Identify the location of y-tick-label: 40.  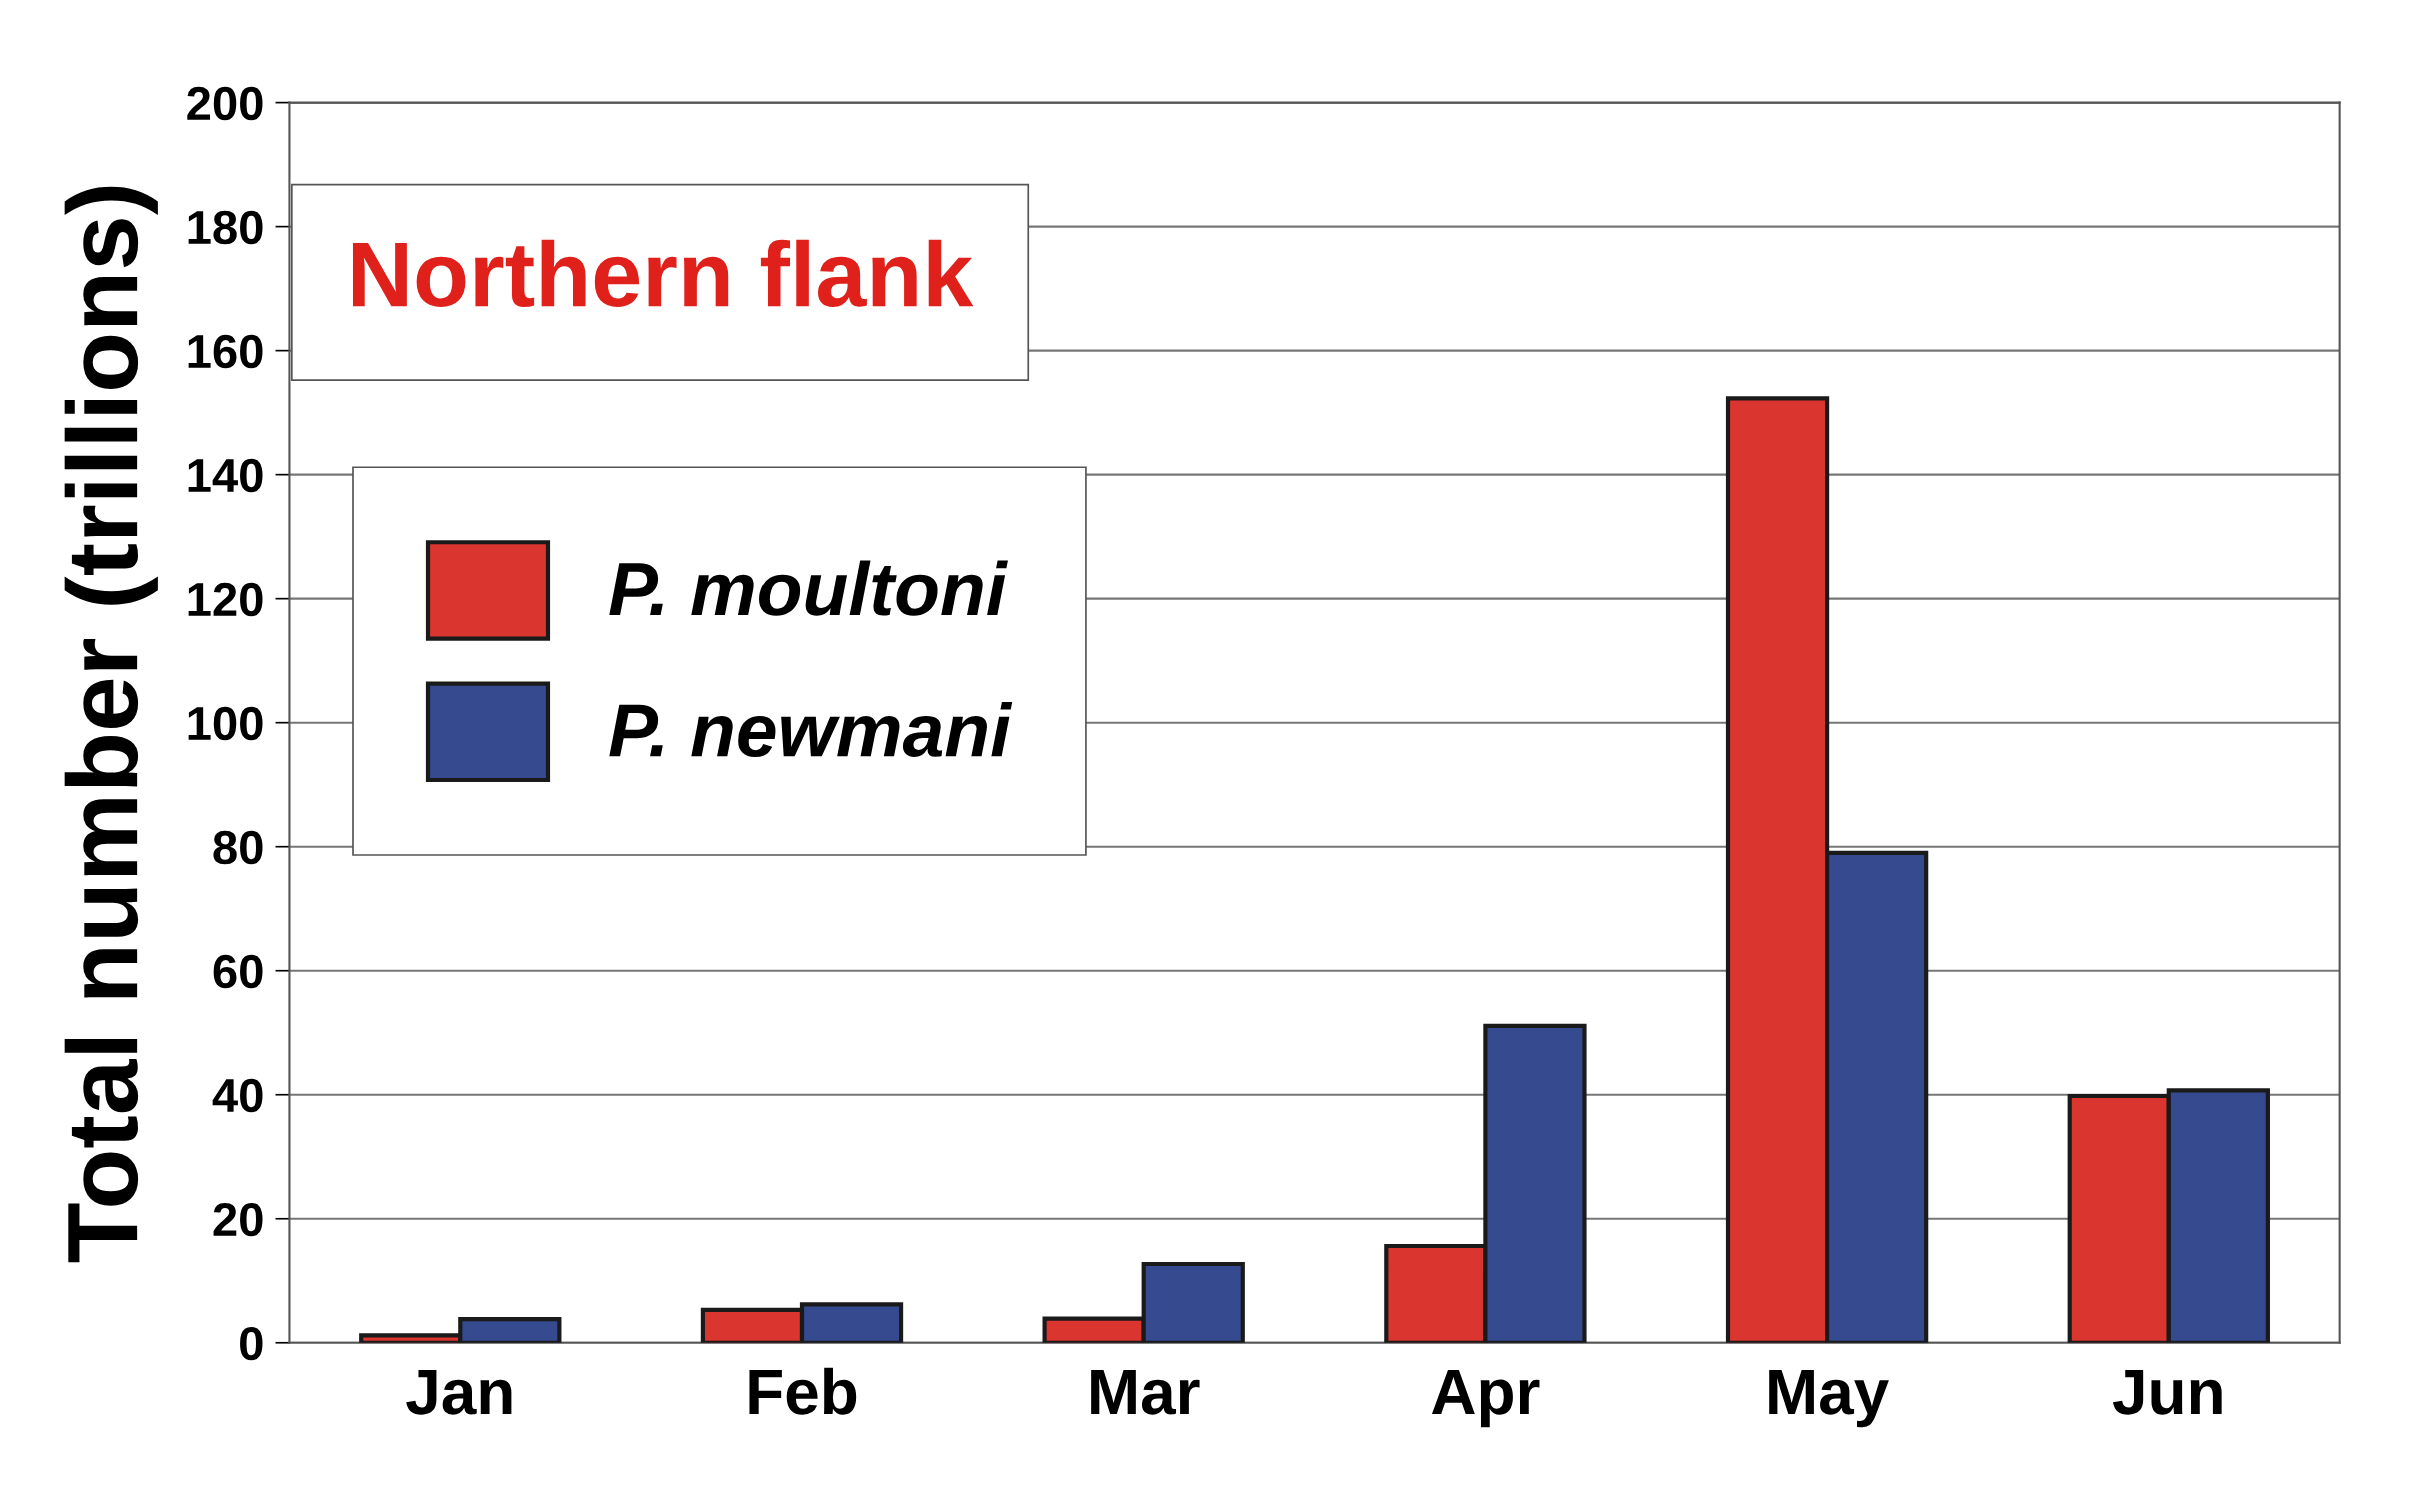
(237, 1095).